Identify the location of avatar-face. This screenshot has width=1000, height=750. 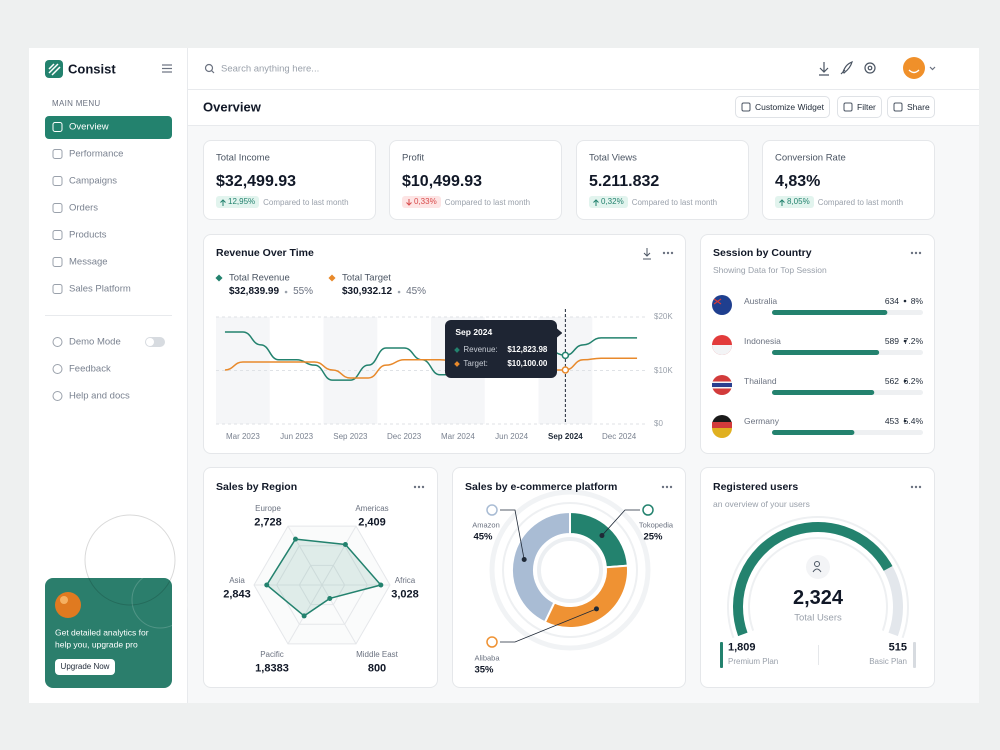
(914, 71).